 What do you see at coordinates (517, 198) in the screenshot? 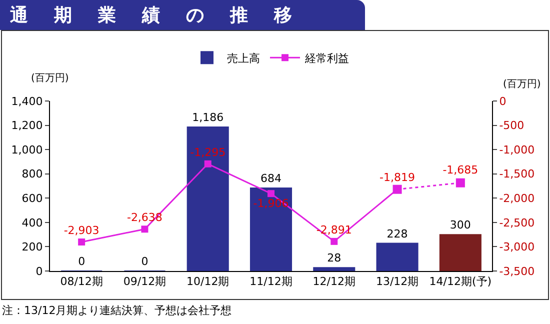
I see `y2-tick-label: -2,000` at bounding box center [517, 198].